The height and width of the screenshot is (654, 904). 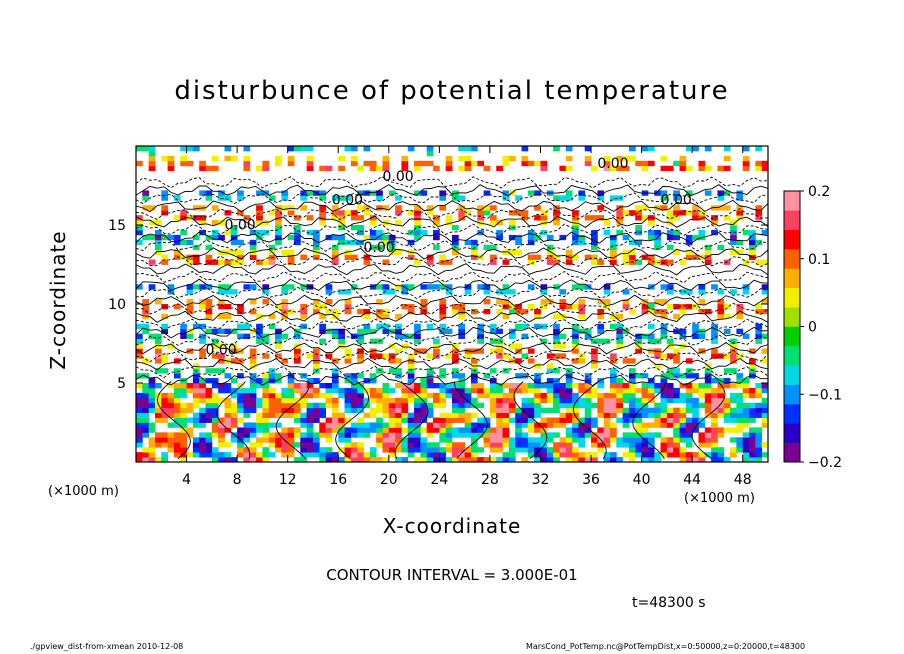 I want to click on y-tick-label: 15, so click(x=117, y=226).